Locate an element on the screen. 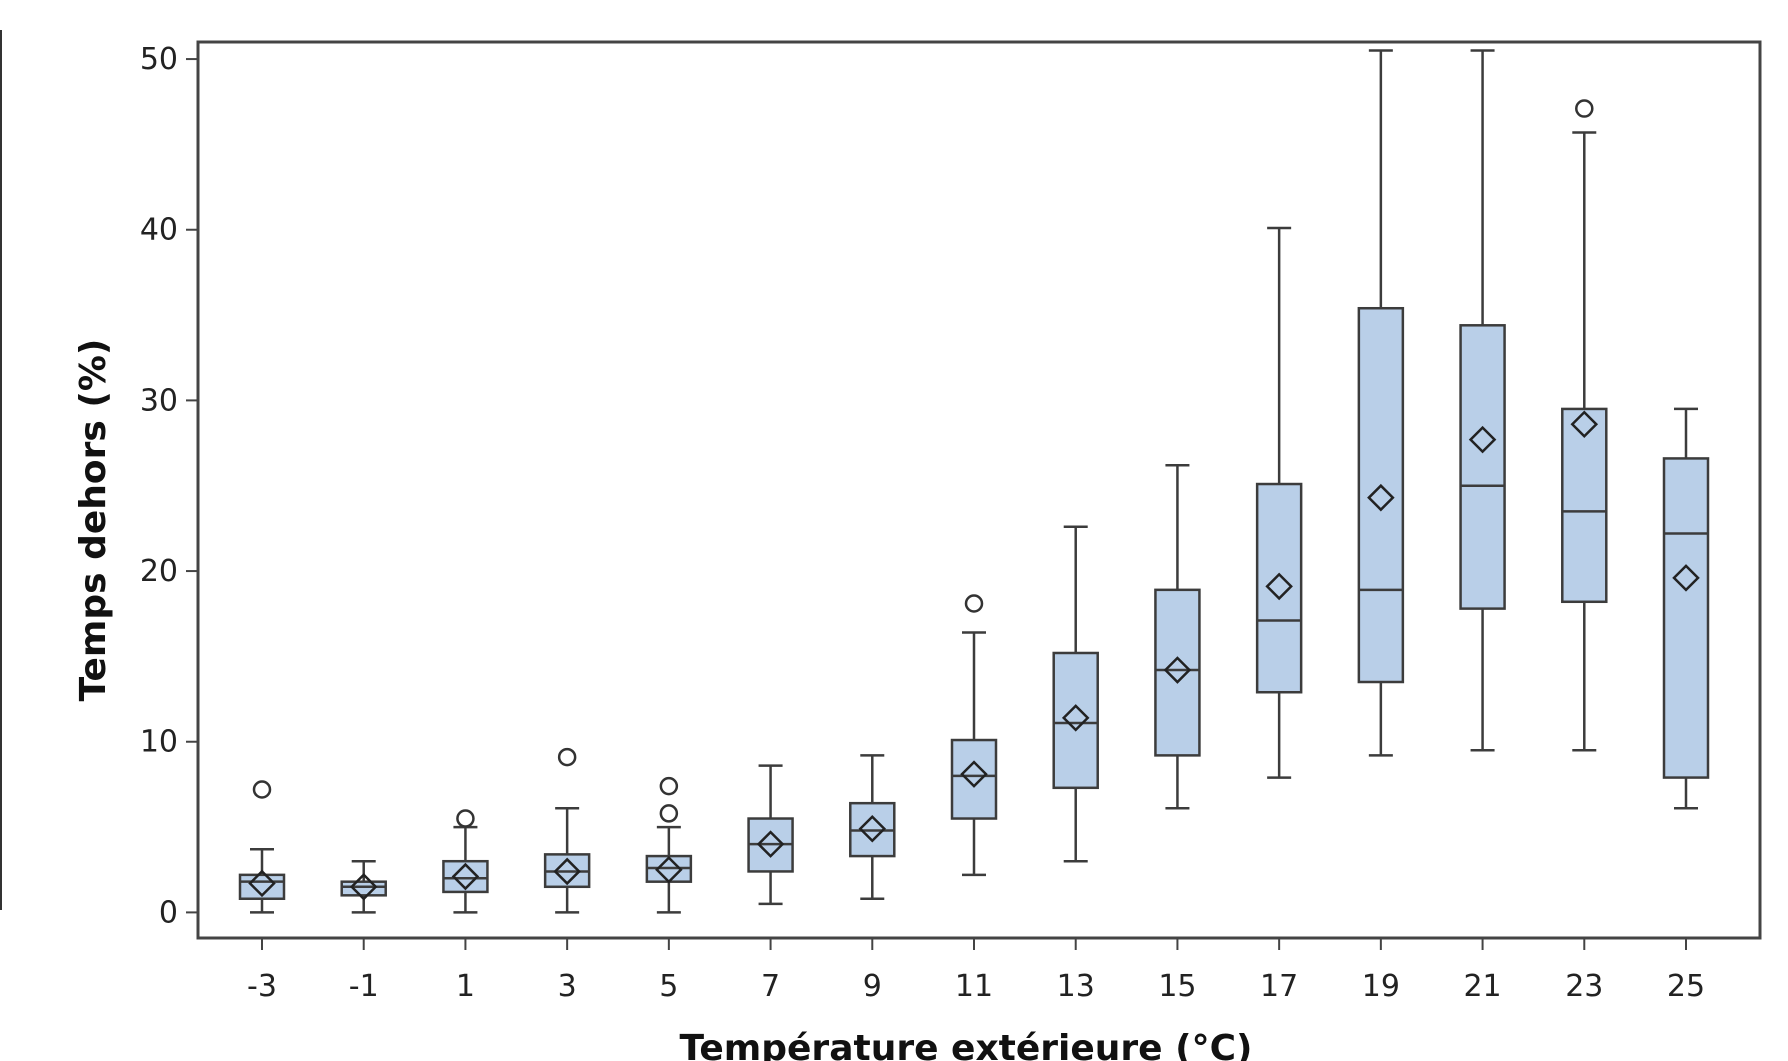  x-tick-label: 5 is located at coordinates (668, 986).